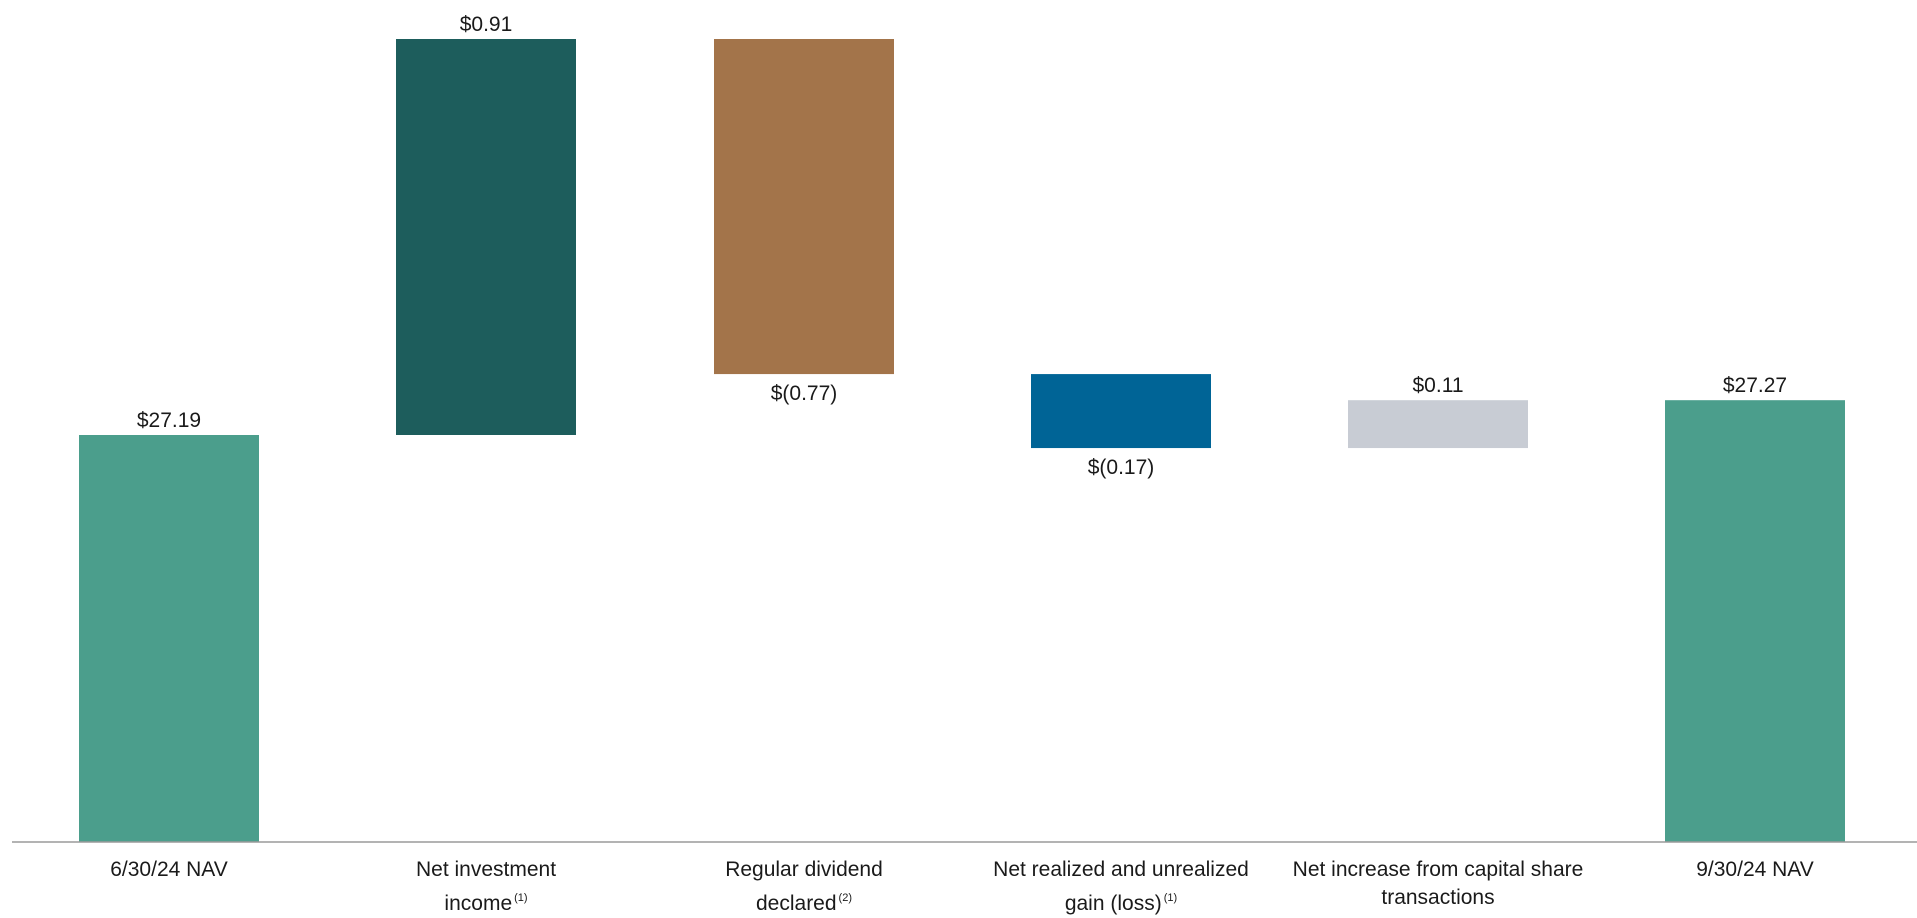  I want to click on category-label-line: Net investment, so click(486, 869).